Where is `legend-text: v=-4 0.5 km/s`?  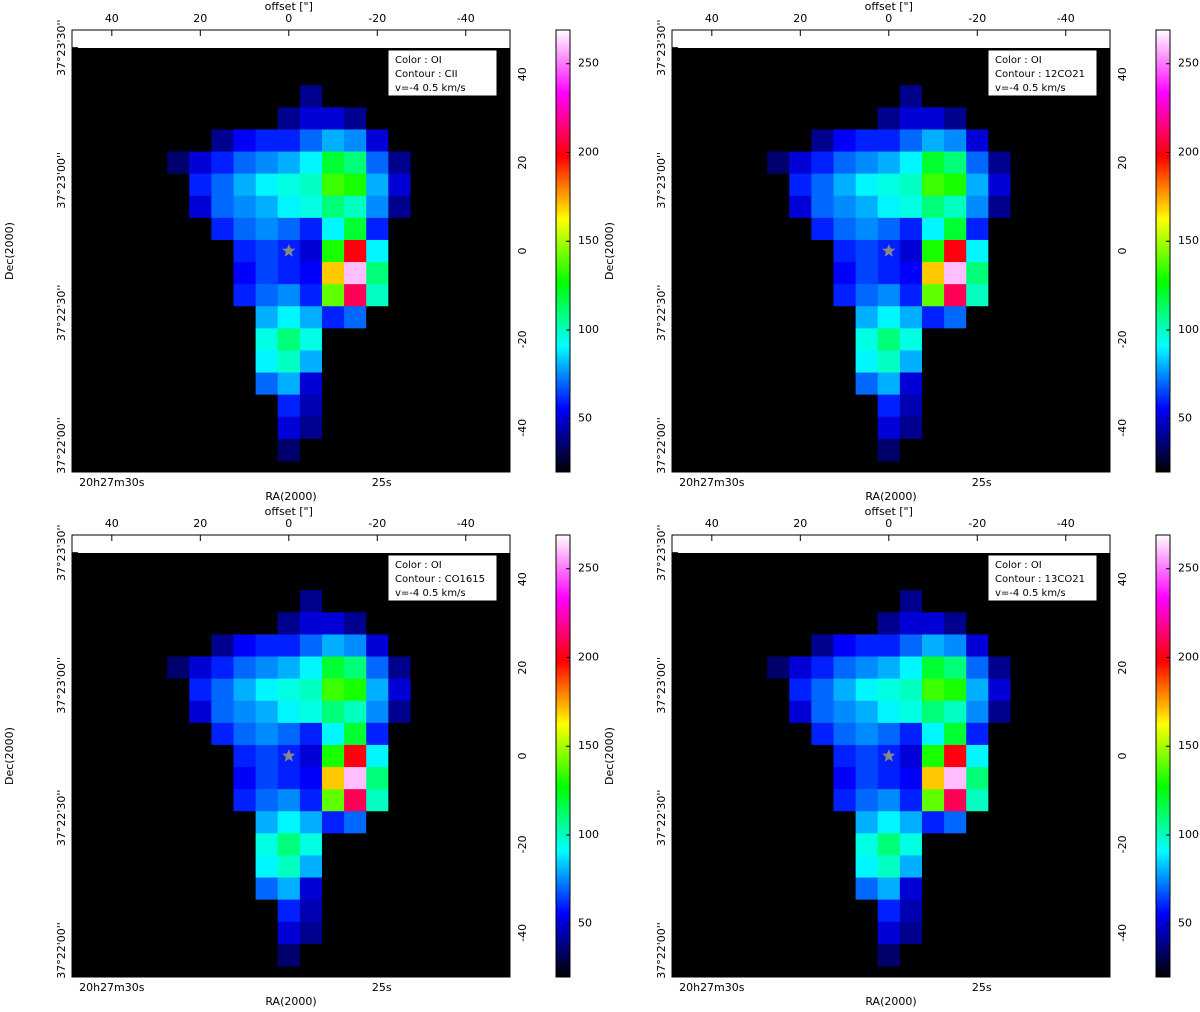 legend-text: v=-4 0.5 km/s is located at coordinates (430, 88).